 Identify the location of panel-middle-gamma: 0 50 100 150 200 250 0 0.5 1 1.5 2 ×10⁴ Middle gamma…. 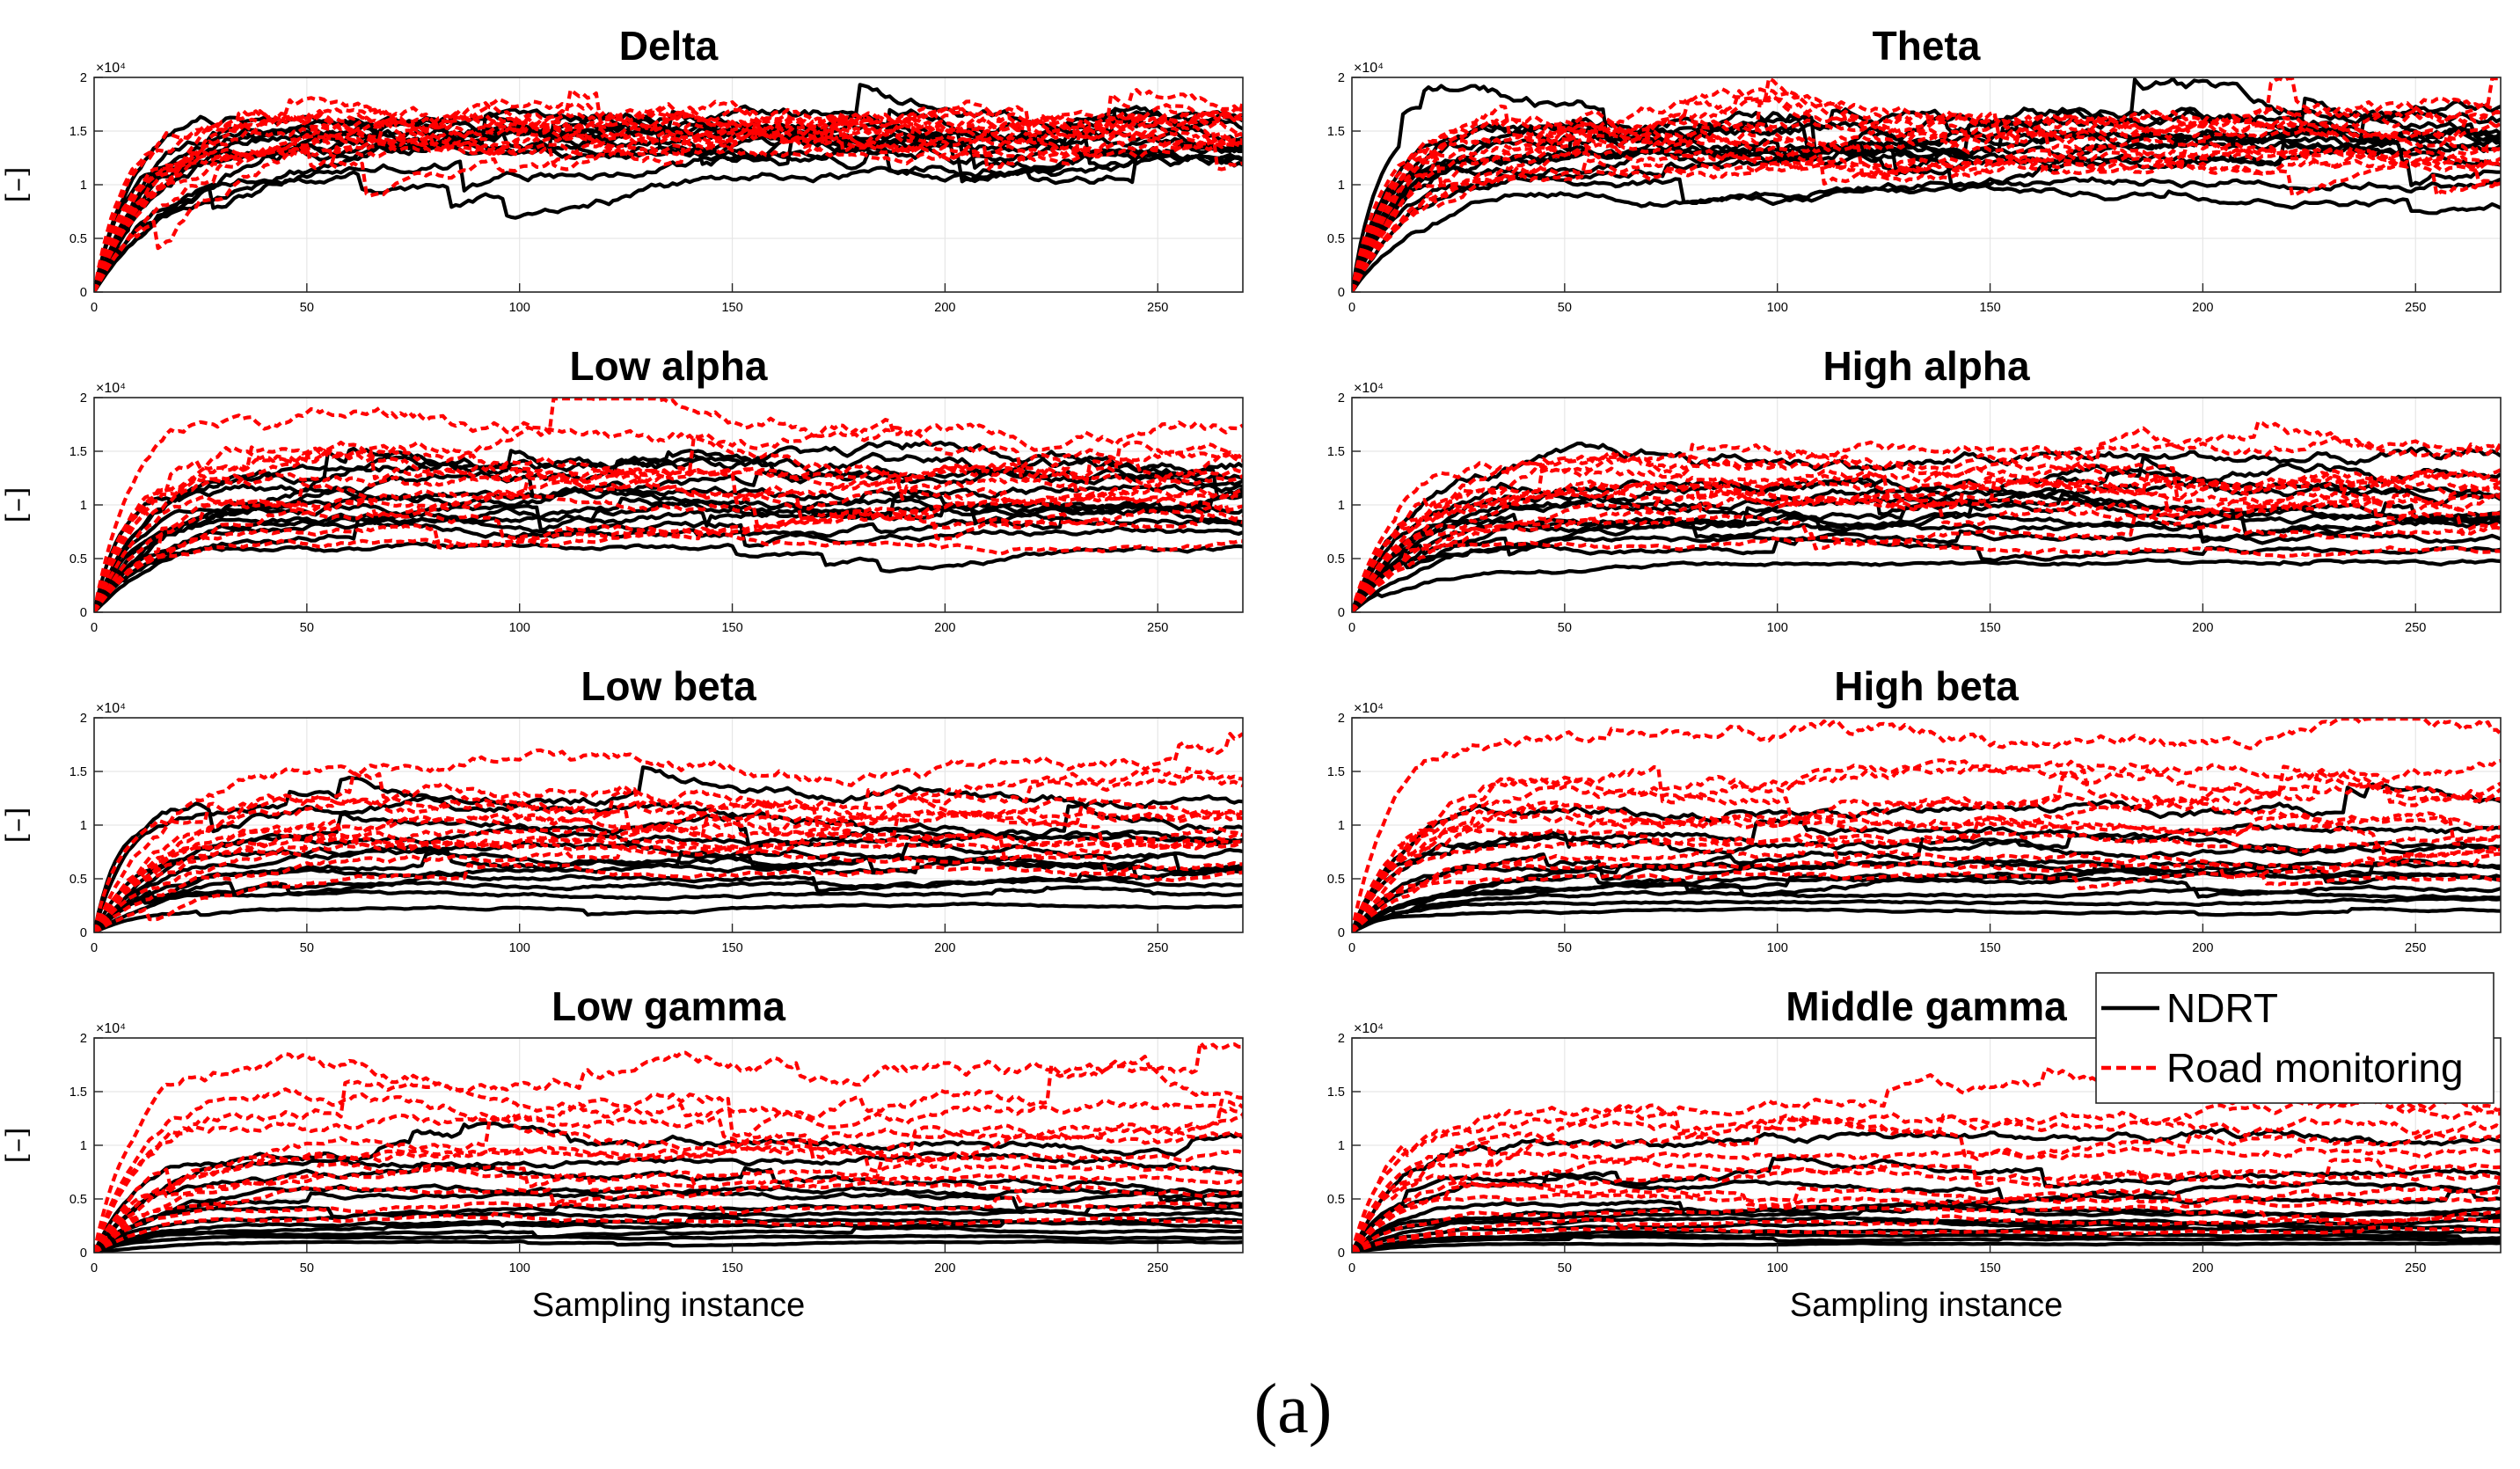
(1914, 1154).